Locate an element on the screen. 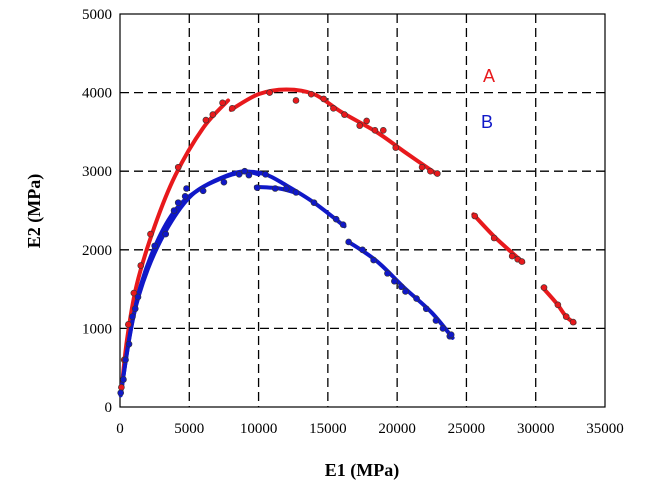 This screenshot has width=645, height=490. x-tick-label: 35000 is located at coordinates (605, 429).